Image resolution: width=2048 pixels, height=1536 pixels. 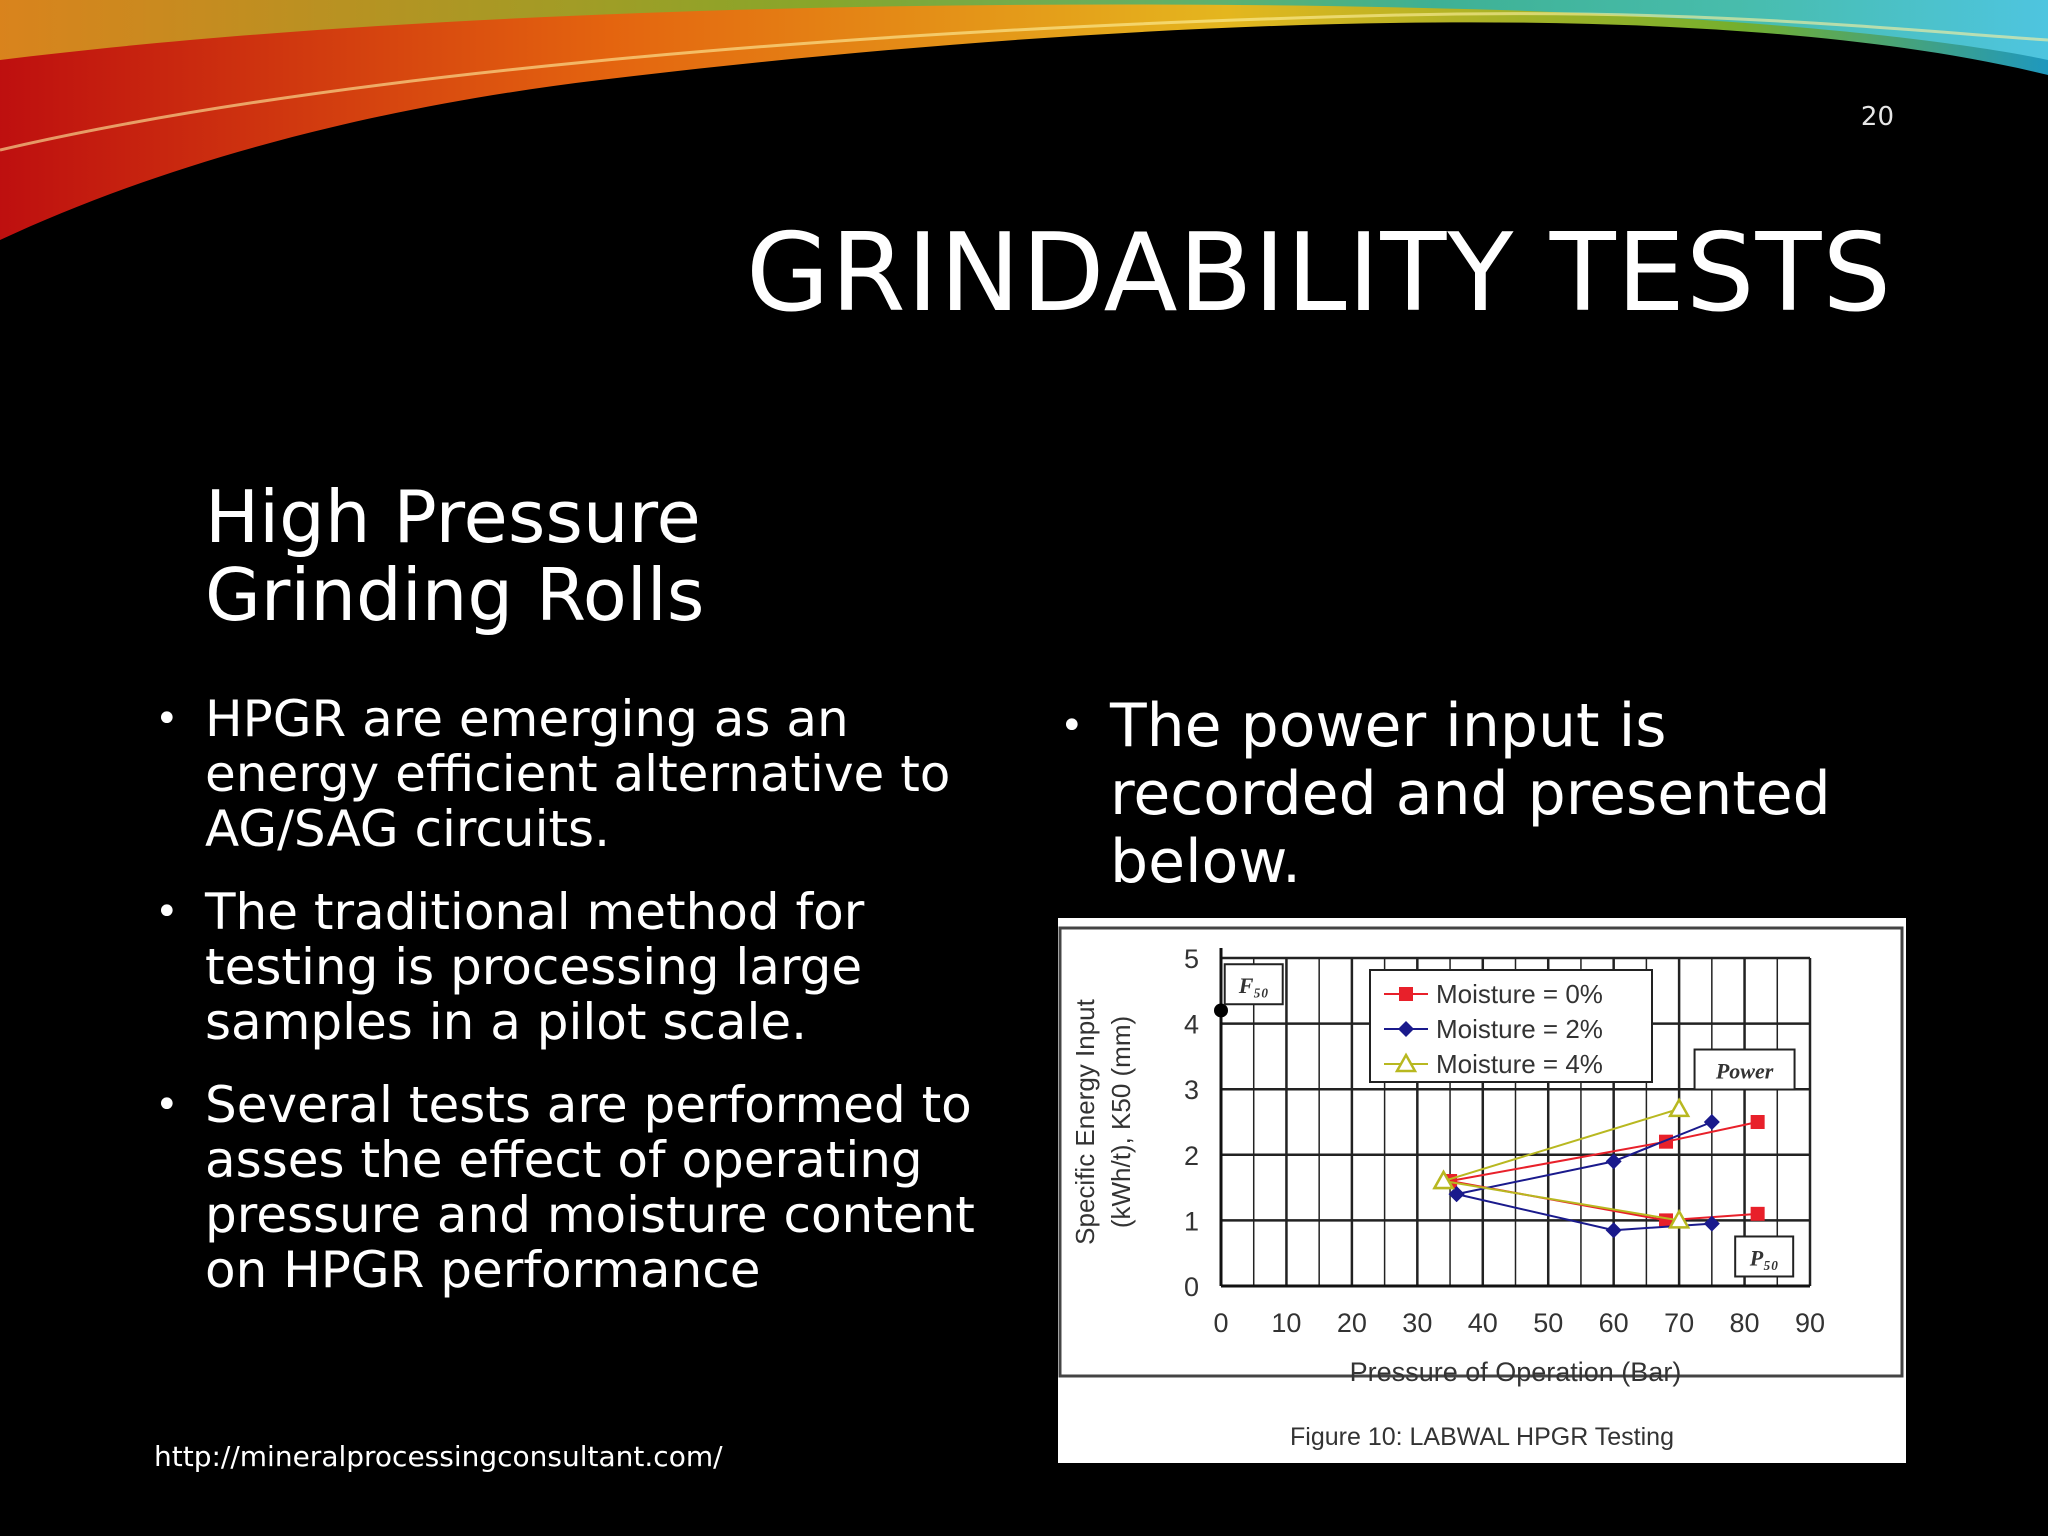 I want to click on x-axis-label: Pressure of Operation (Bar), so click(x=1516, y=1372).